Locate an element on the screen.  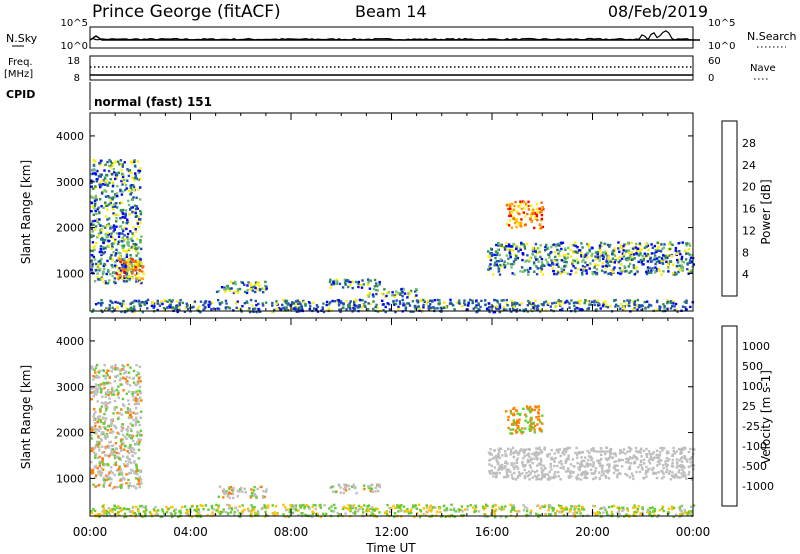
freq-tick-top: 18 is located at coordinates (73, 61).